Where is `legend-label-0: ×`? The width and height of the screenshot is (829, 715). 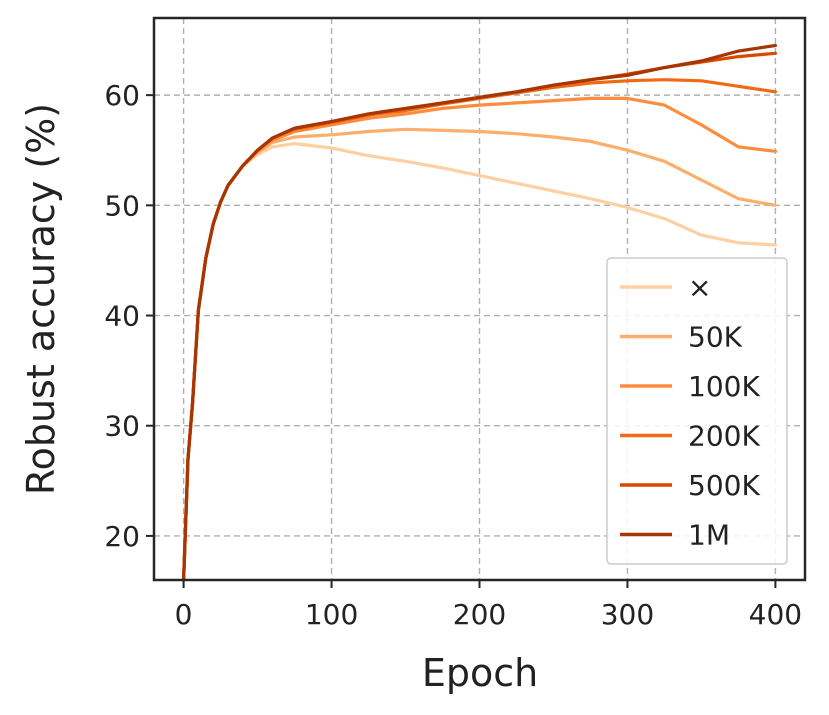 legend-label-0: × is located at coordinates (699, 287).